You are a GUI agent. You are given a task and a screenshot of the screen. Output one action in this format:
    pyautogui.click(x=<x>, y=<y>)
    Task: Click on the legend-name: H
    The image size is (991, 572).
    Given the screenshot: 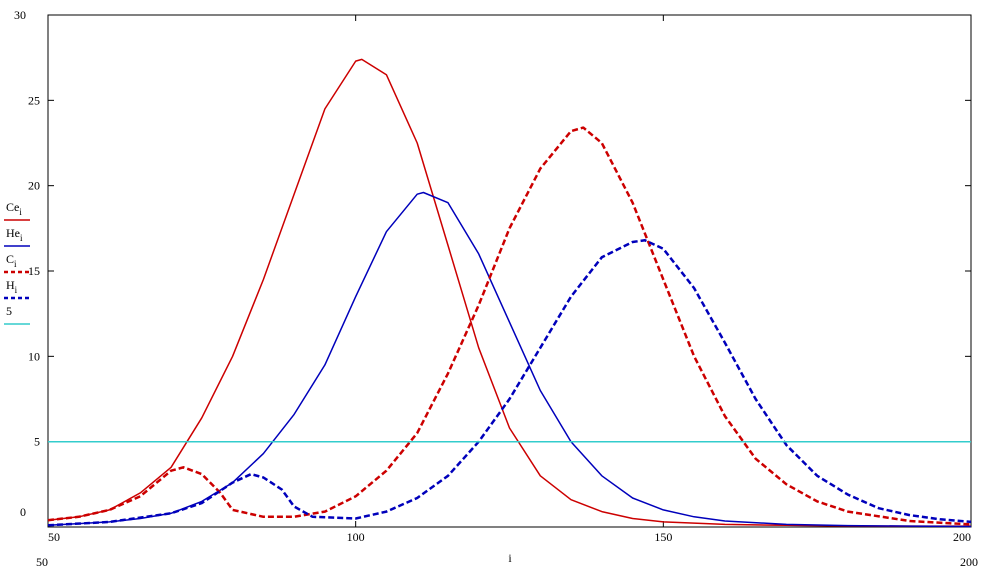 What is the action you would take?
    pyautogui.click(x=10, y=285)
    